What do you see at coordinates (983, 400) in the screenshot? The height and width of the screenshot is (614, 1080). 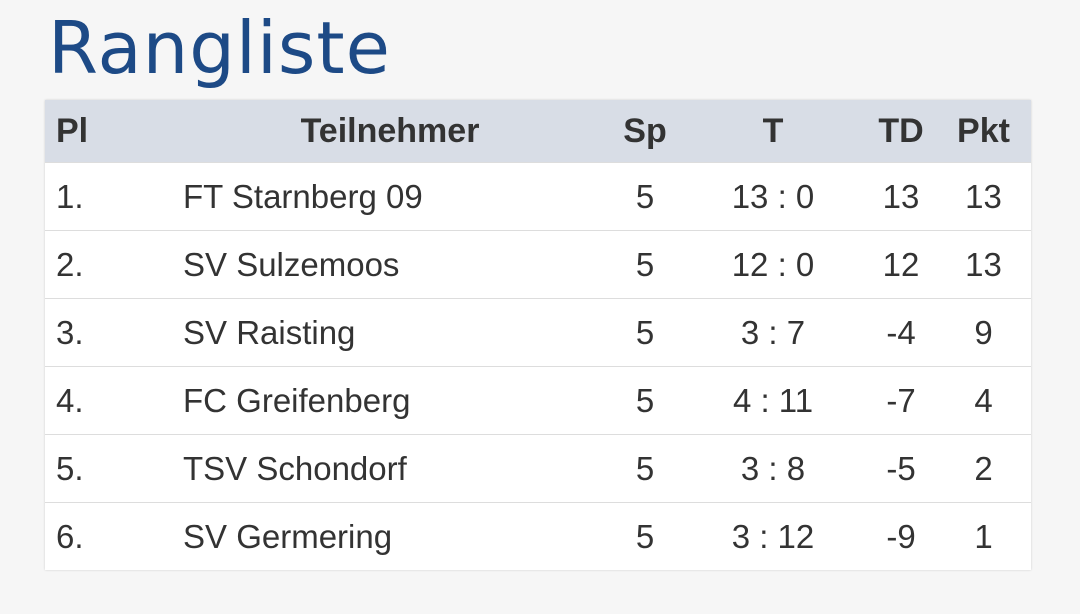 I see `table-cell: 4` at bounding box center [983, 400].